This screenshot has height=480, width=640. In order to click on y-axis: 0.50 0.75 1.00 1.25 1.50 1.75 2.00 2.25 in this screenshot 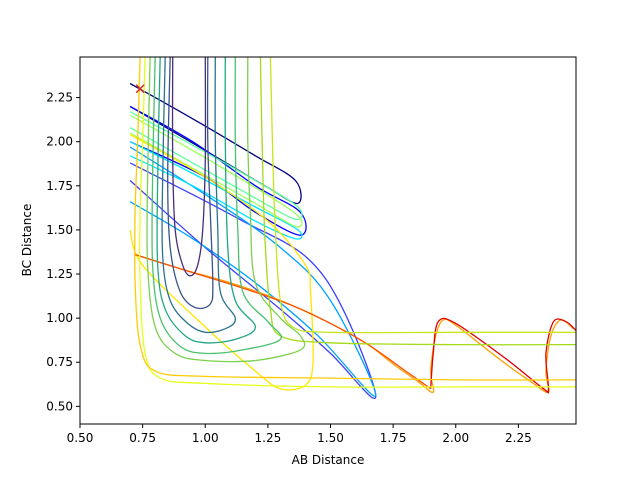, I will do `click(63, 252)`.